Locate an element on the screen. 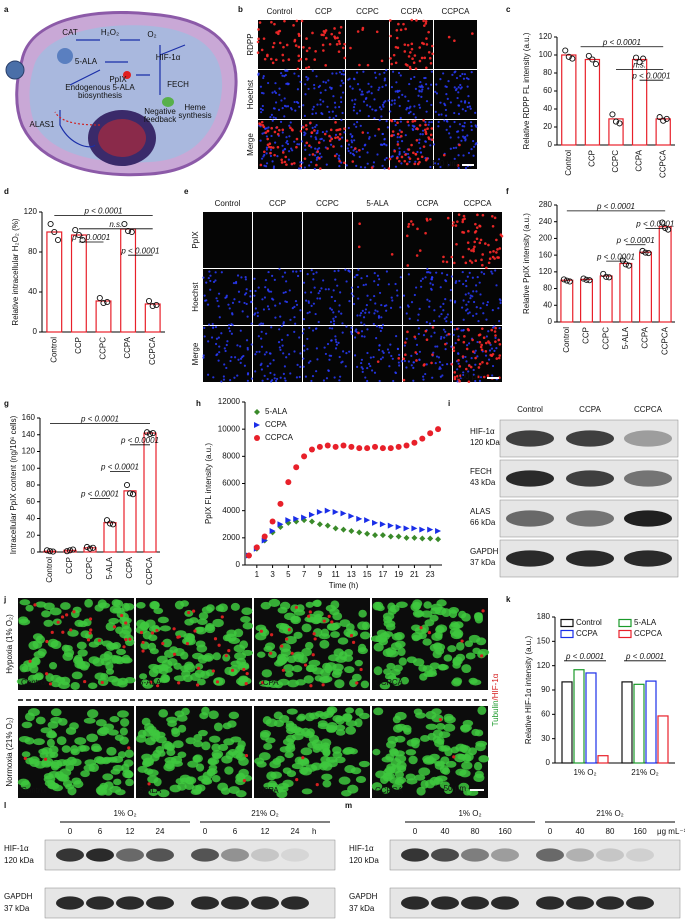 Image resolution: width=685 pixels, height=924 pixels. y-tick-label: 240 is located at coordinates (546, 221).